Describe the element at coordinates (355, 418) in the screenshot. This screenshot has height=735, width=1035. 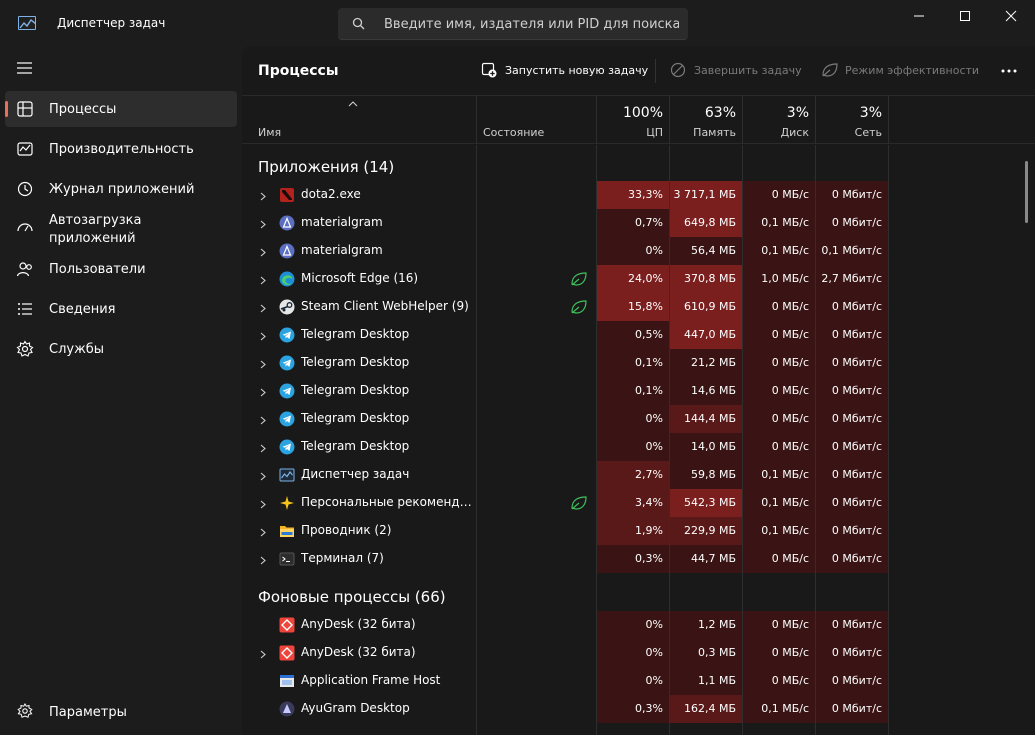
I see `process-name: Telegram Desktop` at that location.